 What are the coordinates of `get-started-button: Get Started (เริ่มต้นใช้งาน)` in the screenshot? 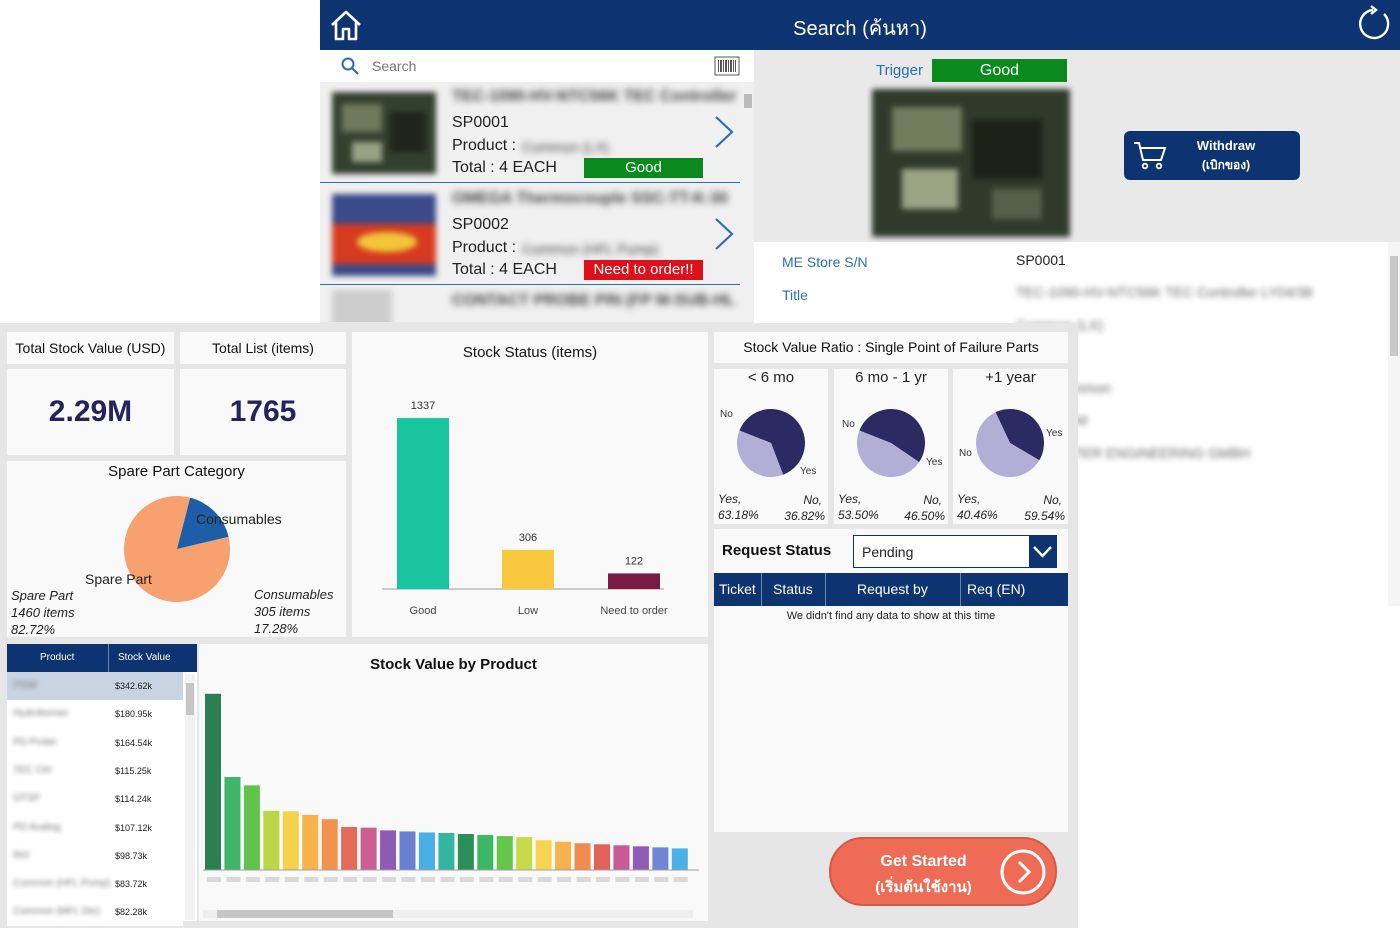 It's located at (943, 871).